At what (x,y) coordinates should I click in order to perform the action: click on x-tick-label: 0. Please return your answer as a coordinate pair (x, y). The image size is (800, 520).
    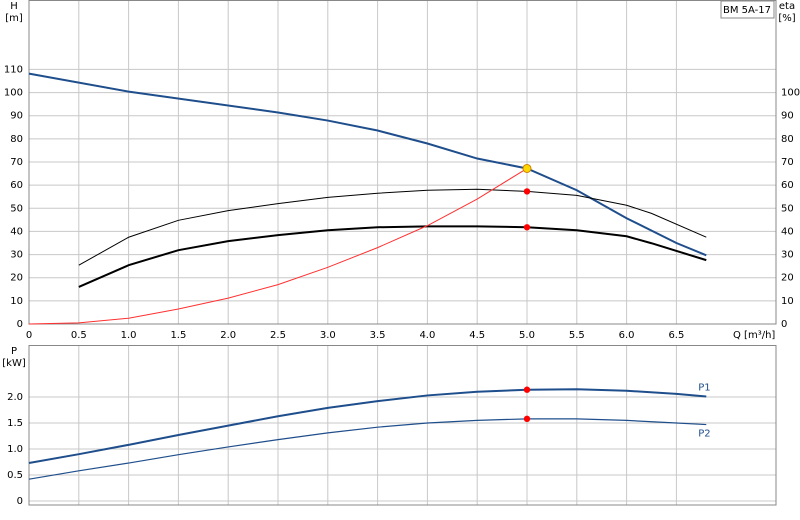
    Looking at the image, I should click on (29, 335).